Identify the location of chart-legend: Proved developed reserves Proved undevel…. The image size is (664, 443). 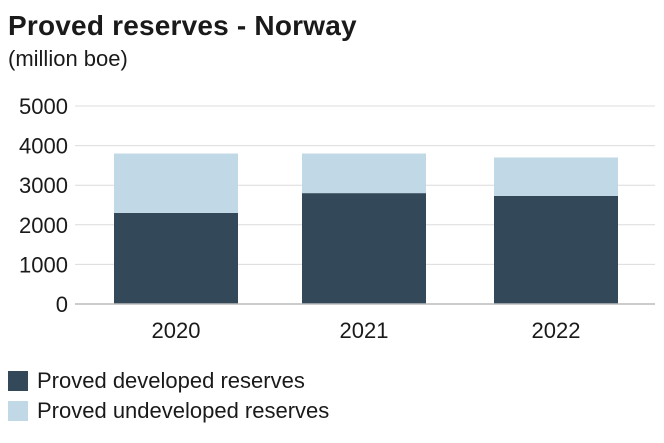
(168, 396).